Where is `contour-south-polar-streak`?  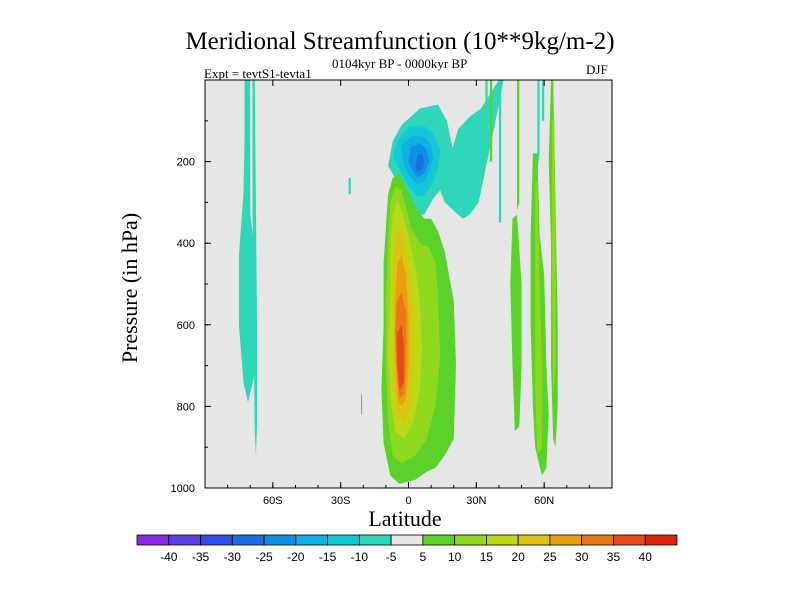
contour-south-polar-streak is located at coordinates (254, 268).